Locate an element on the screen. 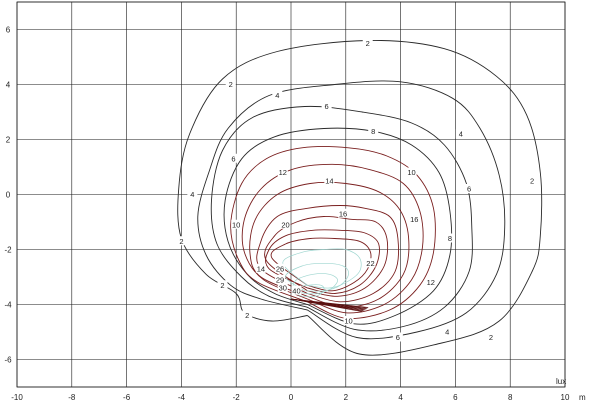 The width and height of the screenshot is (590, 405). y-tick-label: 2 is located at coordinates (8, 140).